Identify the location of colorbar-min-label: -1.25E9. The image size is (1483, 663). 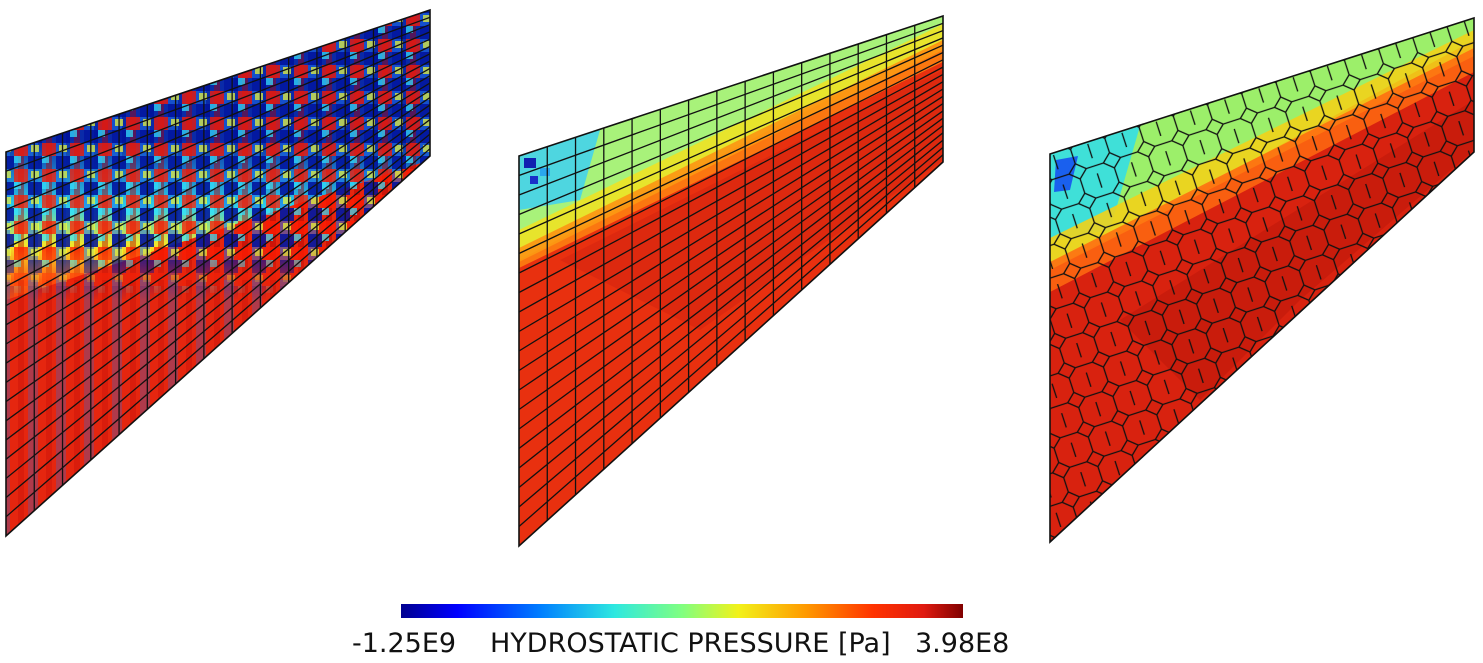
(404, 643).